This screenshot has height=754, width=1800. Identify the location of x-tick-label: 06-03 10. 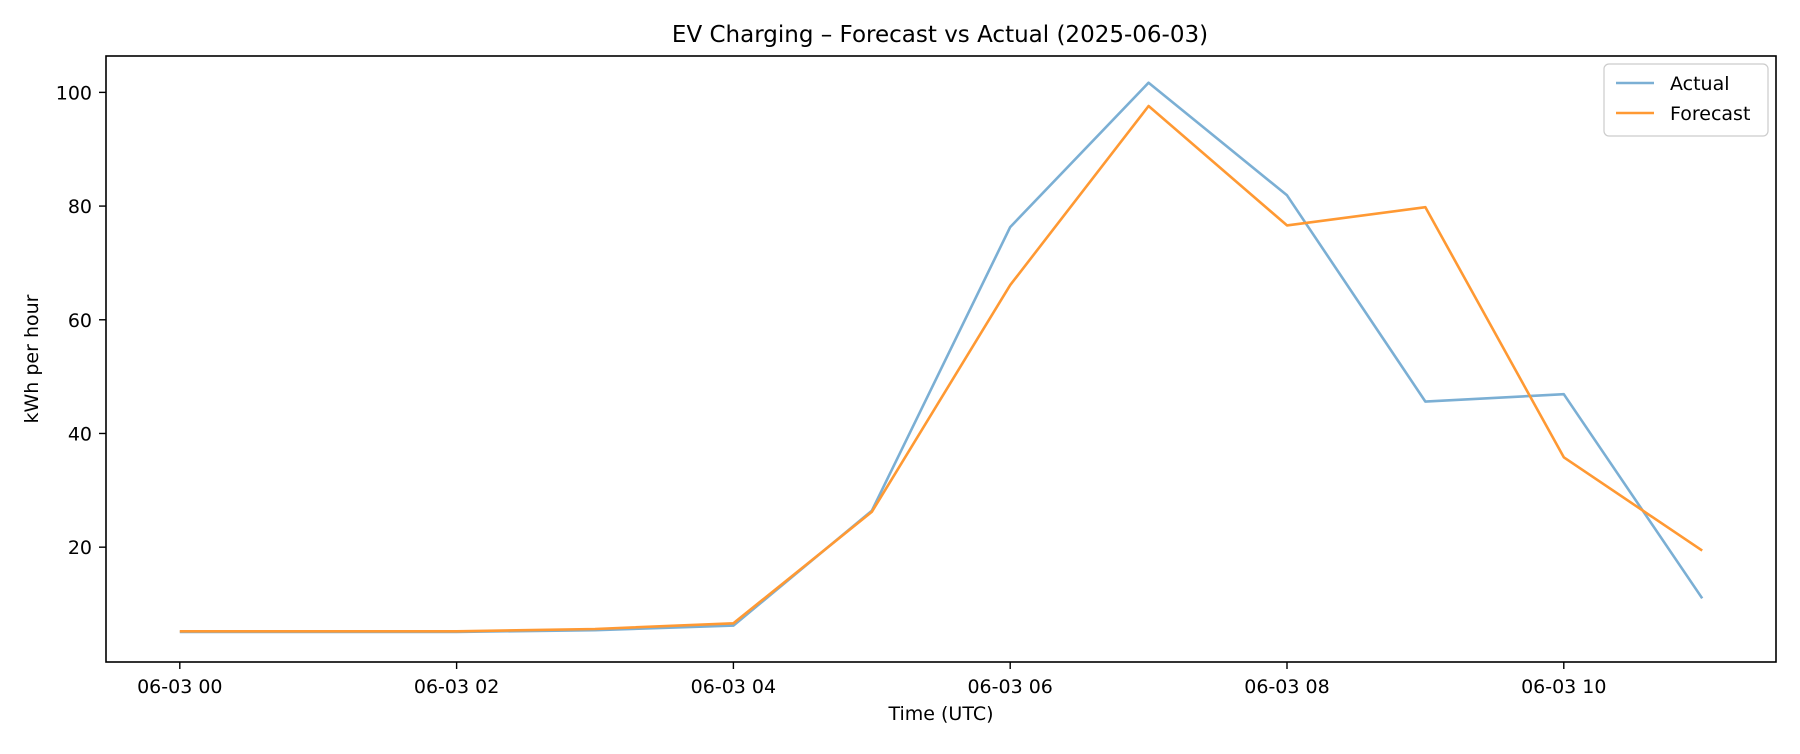
(1563, 687).